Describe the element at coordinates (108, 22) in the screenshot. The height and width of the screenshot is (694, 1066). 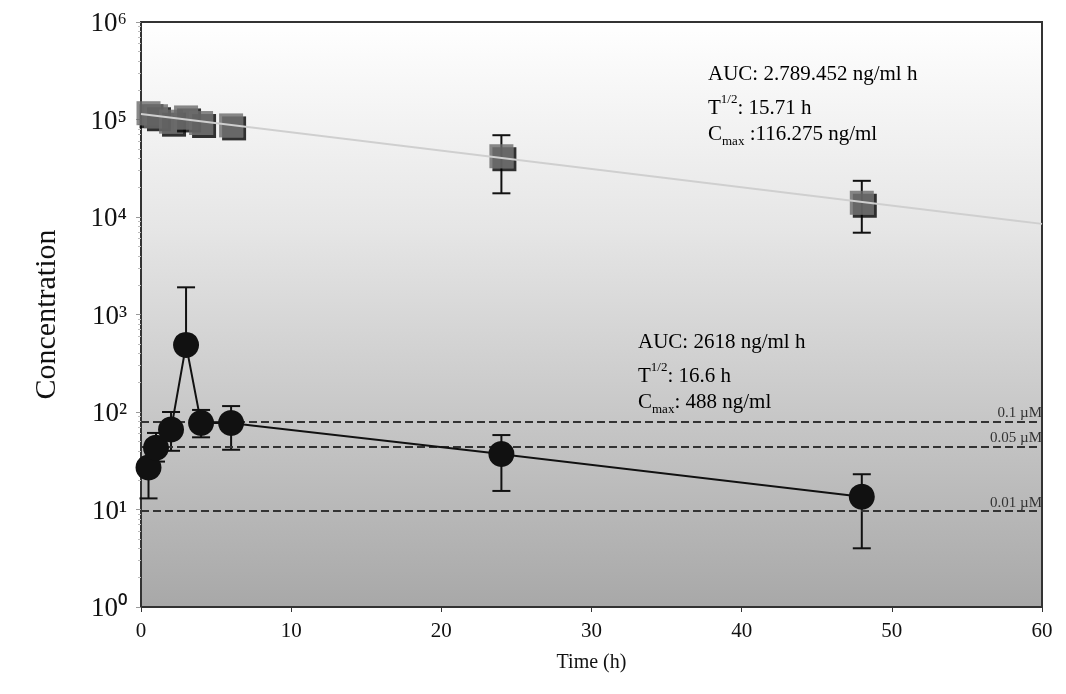
I see `y-tick-label: 10⁶` at that location.